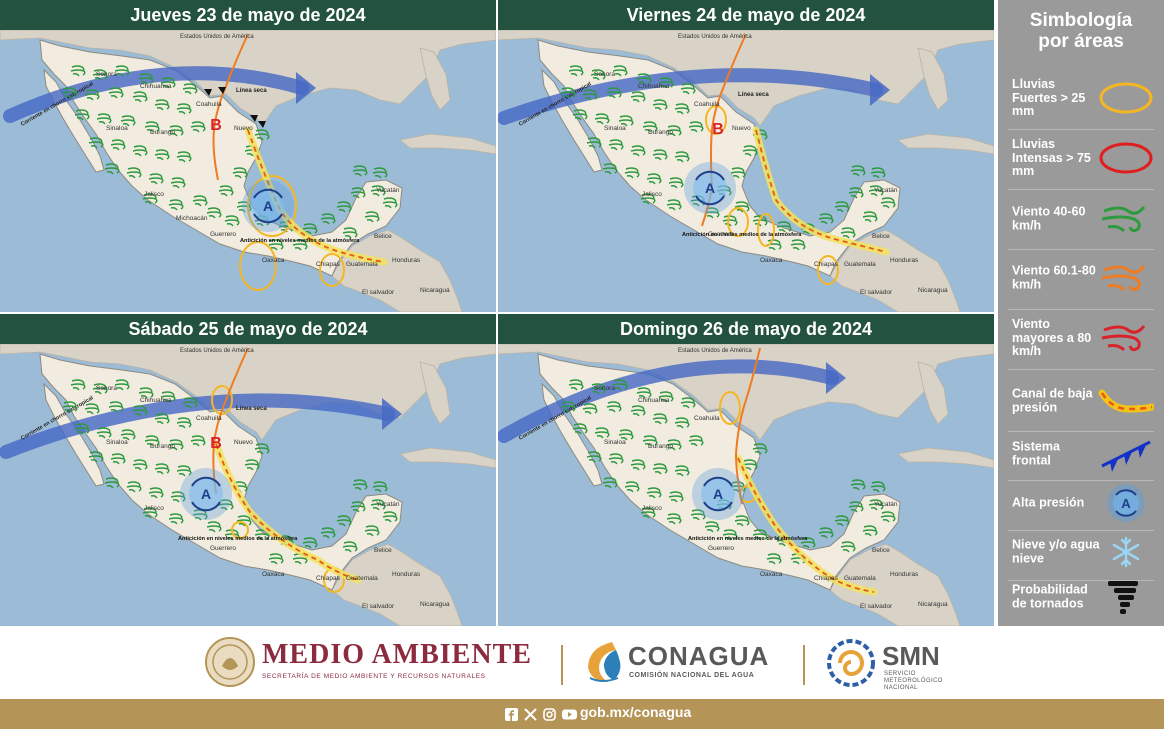 The height and width of the screenshot is (729, 1164). I want to click on panel-title: Jueves 23 de mayo de 2024, so click(248, 15).